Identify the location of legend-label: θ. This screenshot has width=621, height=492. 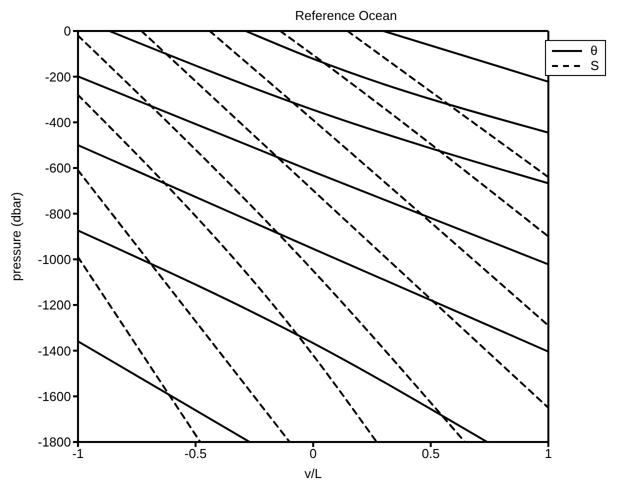
(594, 50).